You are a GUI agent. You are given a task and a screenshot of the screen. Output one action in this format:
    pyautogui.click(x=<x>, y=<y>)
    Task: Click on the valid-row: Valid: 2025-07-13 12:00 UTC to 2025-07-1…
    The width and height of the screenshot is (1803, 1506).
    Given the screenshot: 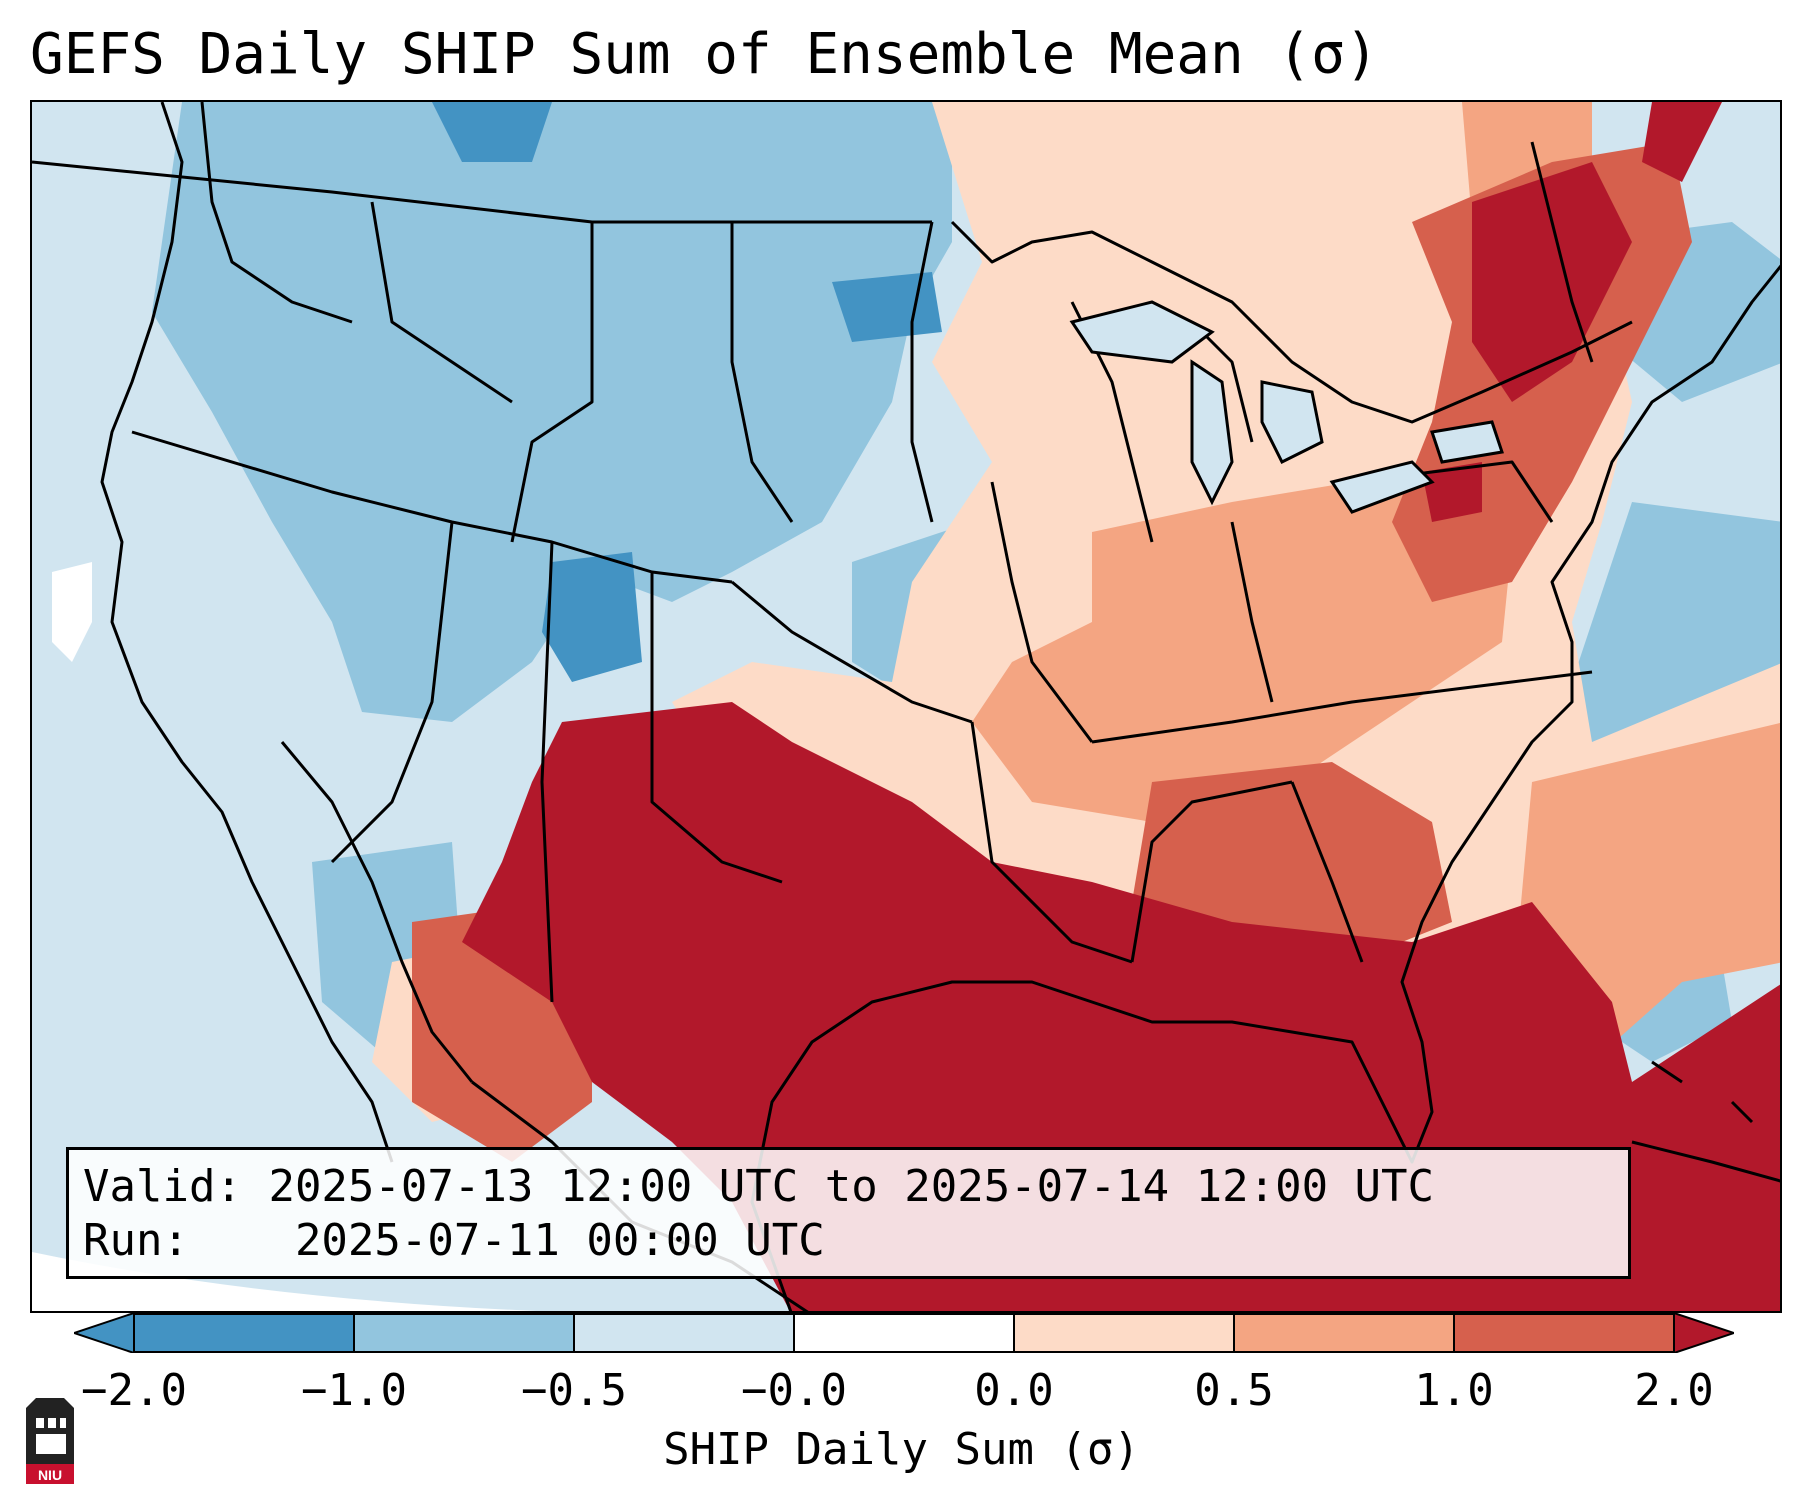 What is the action you would take?
    pyautogui.click(x=848, y=1187)
    